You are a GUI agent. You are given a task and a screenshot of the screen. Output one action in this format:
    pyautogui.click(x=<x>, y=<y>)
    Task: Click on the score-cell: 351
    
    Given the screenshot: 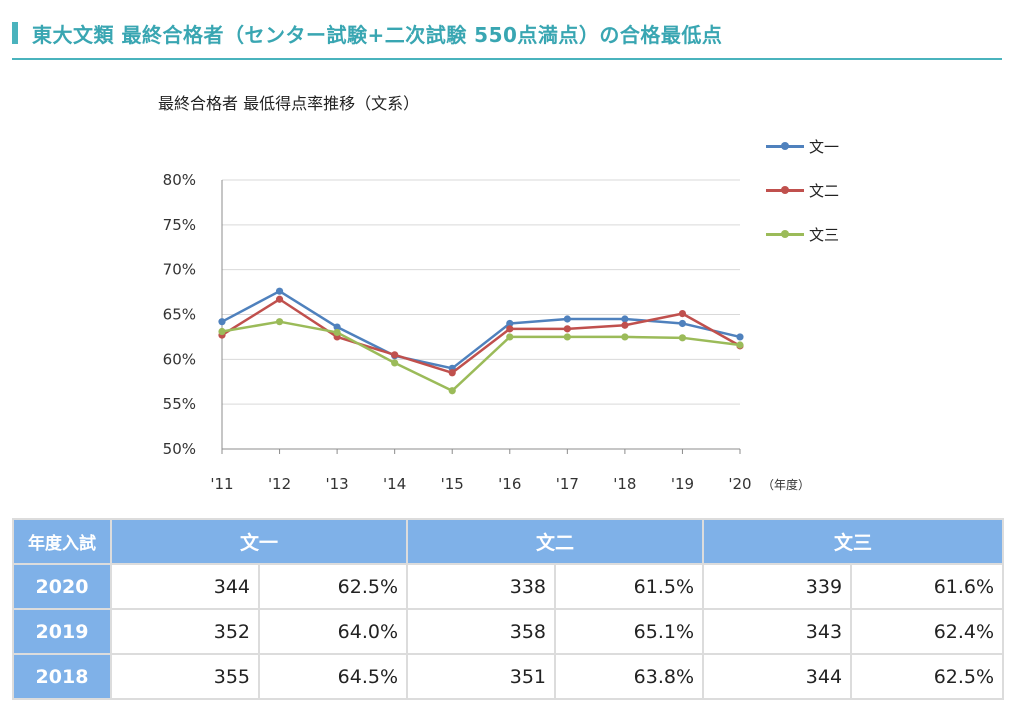 What is the action you would take?
    pyautogui.click(x=481, y=676)
    